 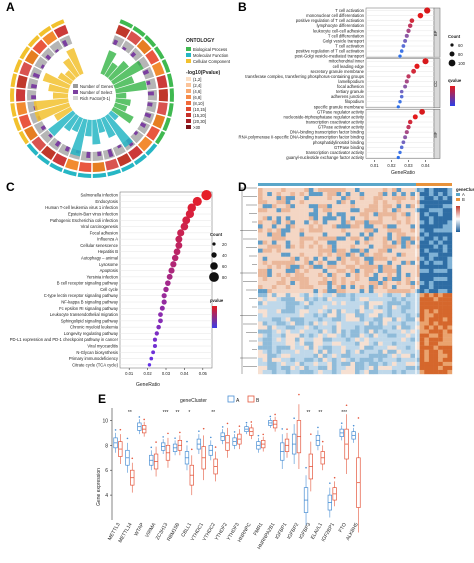 What do you see at coordinates (403, 46) in the screenshot?
I see `go-dot` at bounding box center [403, 46].